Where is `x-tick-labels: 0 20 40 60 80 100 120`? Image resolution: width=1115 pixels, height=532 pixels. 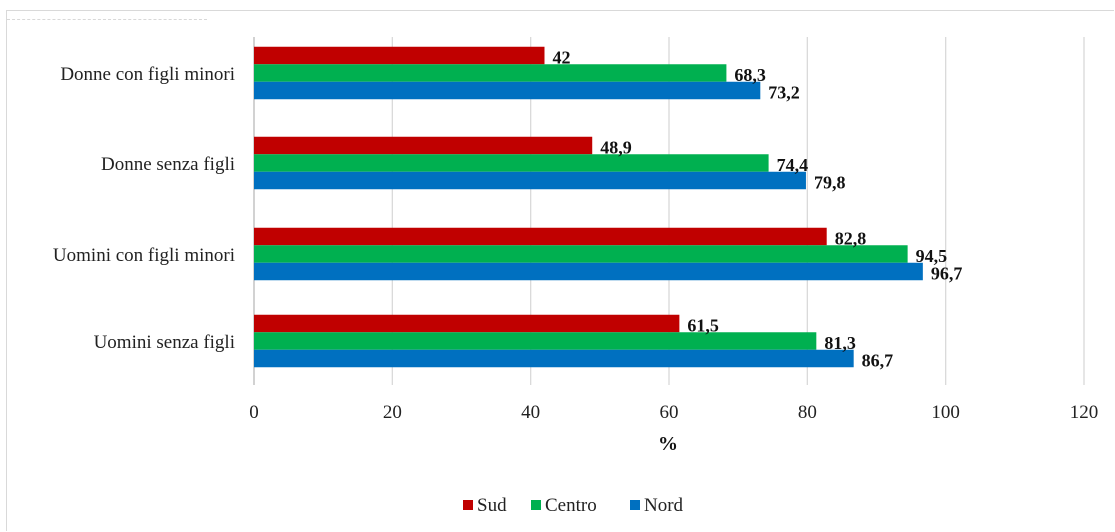 x-tick-labels: 0 20 40 60 80 100 120 is located at coordinates (673, 412).